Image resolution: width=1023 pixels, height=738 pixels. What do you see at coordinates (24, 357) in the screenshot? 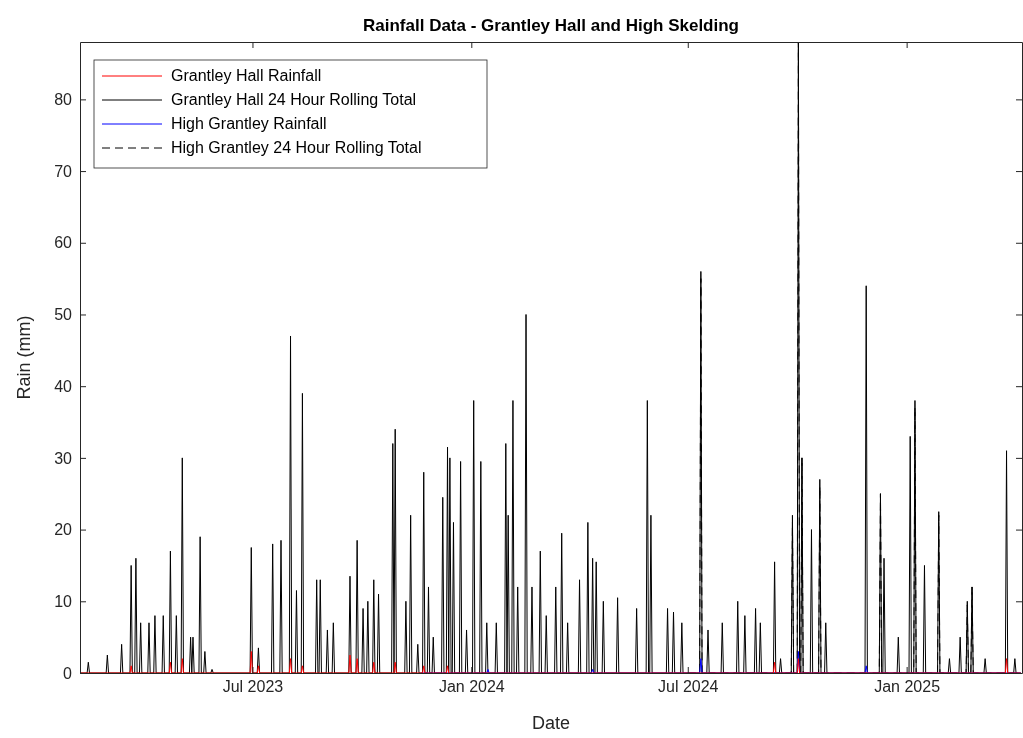
I see `y-axis-title: Rain (mm)` at bounding box center [24, 357].